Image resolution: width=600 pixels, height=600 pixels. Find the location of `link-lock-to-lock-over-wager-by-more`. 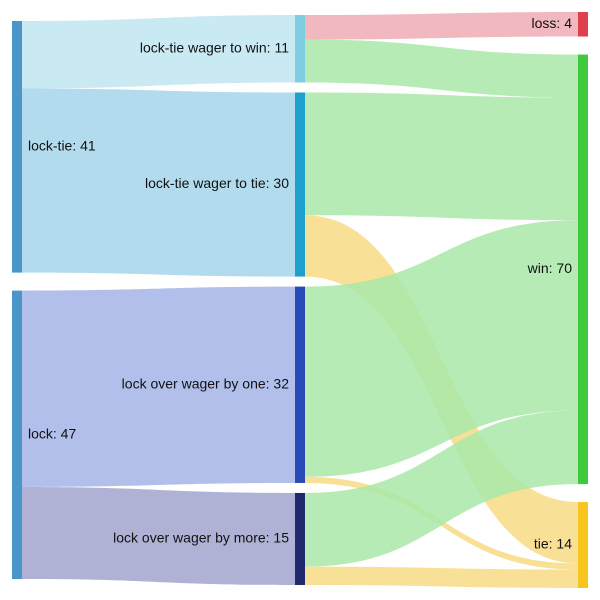

link-lock-to-lock-over-wager-by-more is located at coordinates (158, 535).